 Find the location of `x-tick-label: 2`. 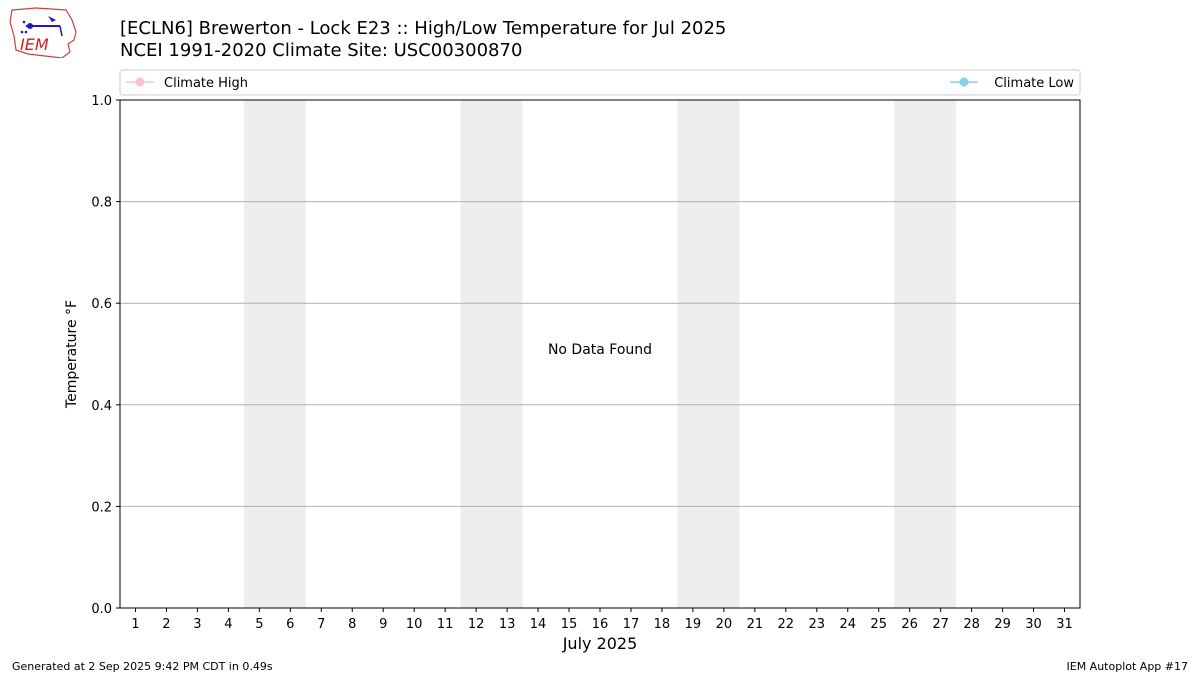

x-tick-label: 2 is located at coordinates (166, 624).